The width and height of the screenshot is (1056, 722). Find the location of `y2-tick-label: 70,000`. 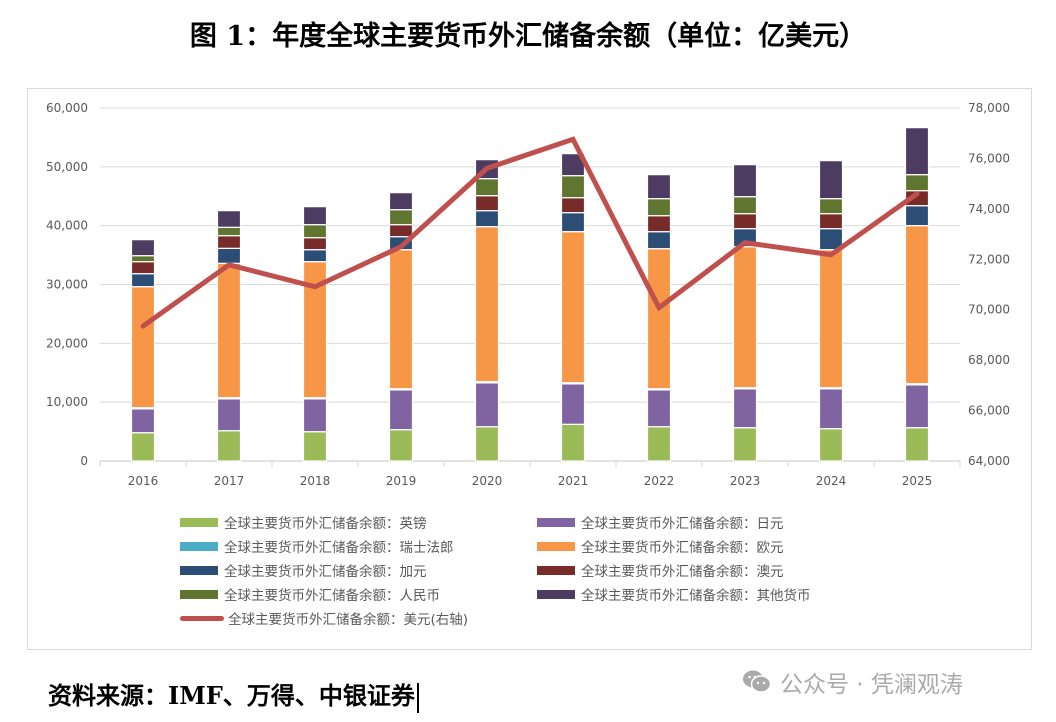

y2-tick-label: 70,000 is located at coordinates (989, 310).